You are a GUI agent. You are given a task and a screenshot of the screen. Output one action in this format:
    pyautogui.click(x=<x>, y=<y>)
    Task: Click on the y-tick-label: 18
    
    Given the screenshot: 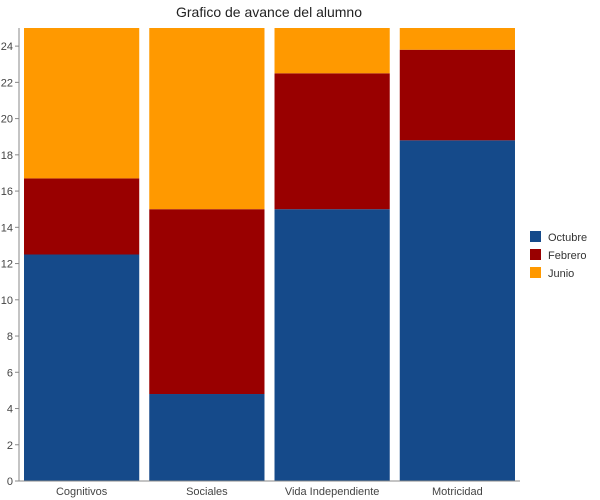 What is the action you would take?
    pyautogui.click(x=7, y=156)
    